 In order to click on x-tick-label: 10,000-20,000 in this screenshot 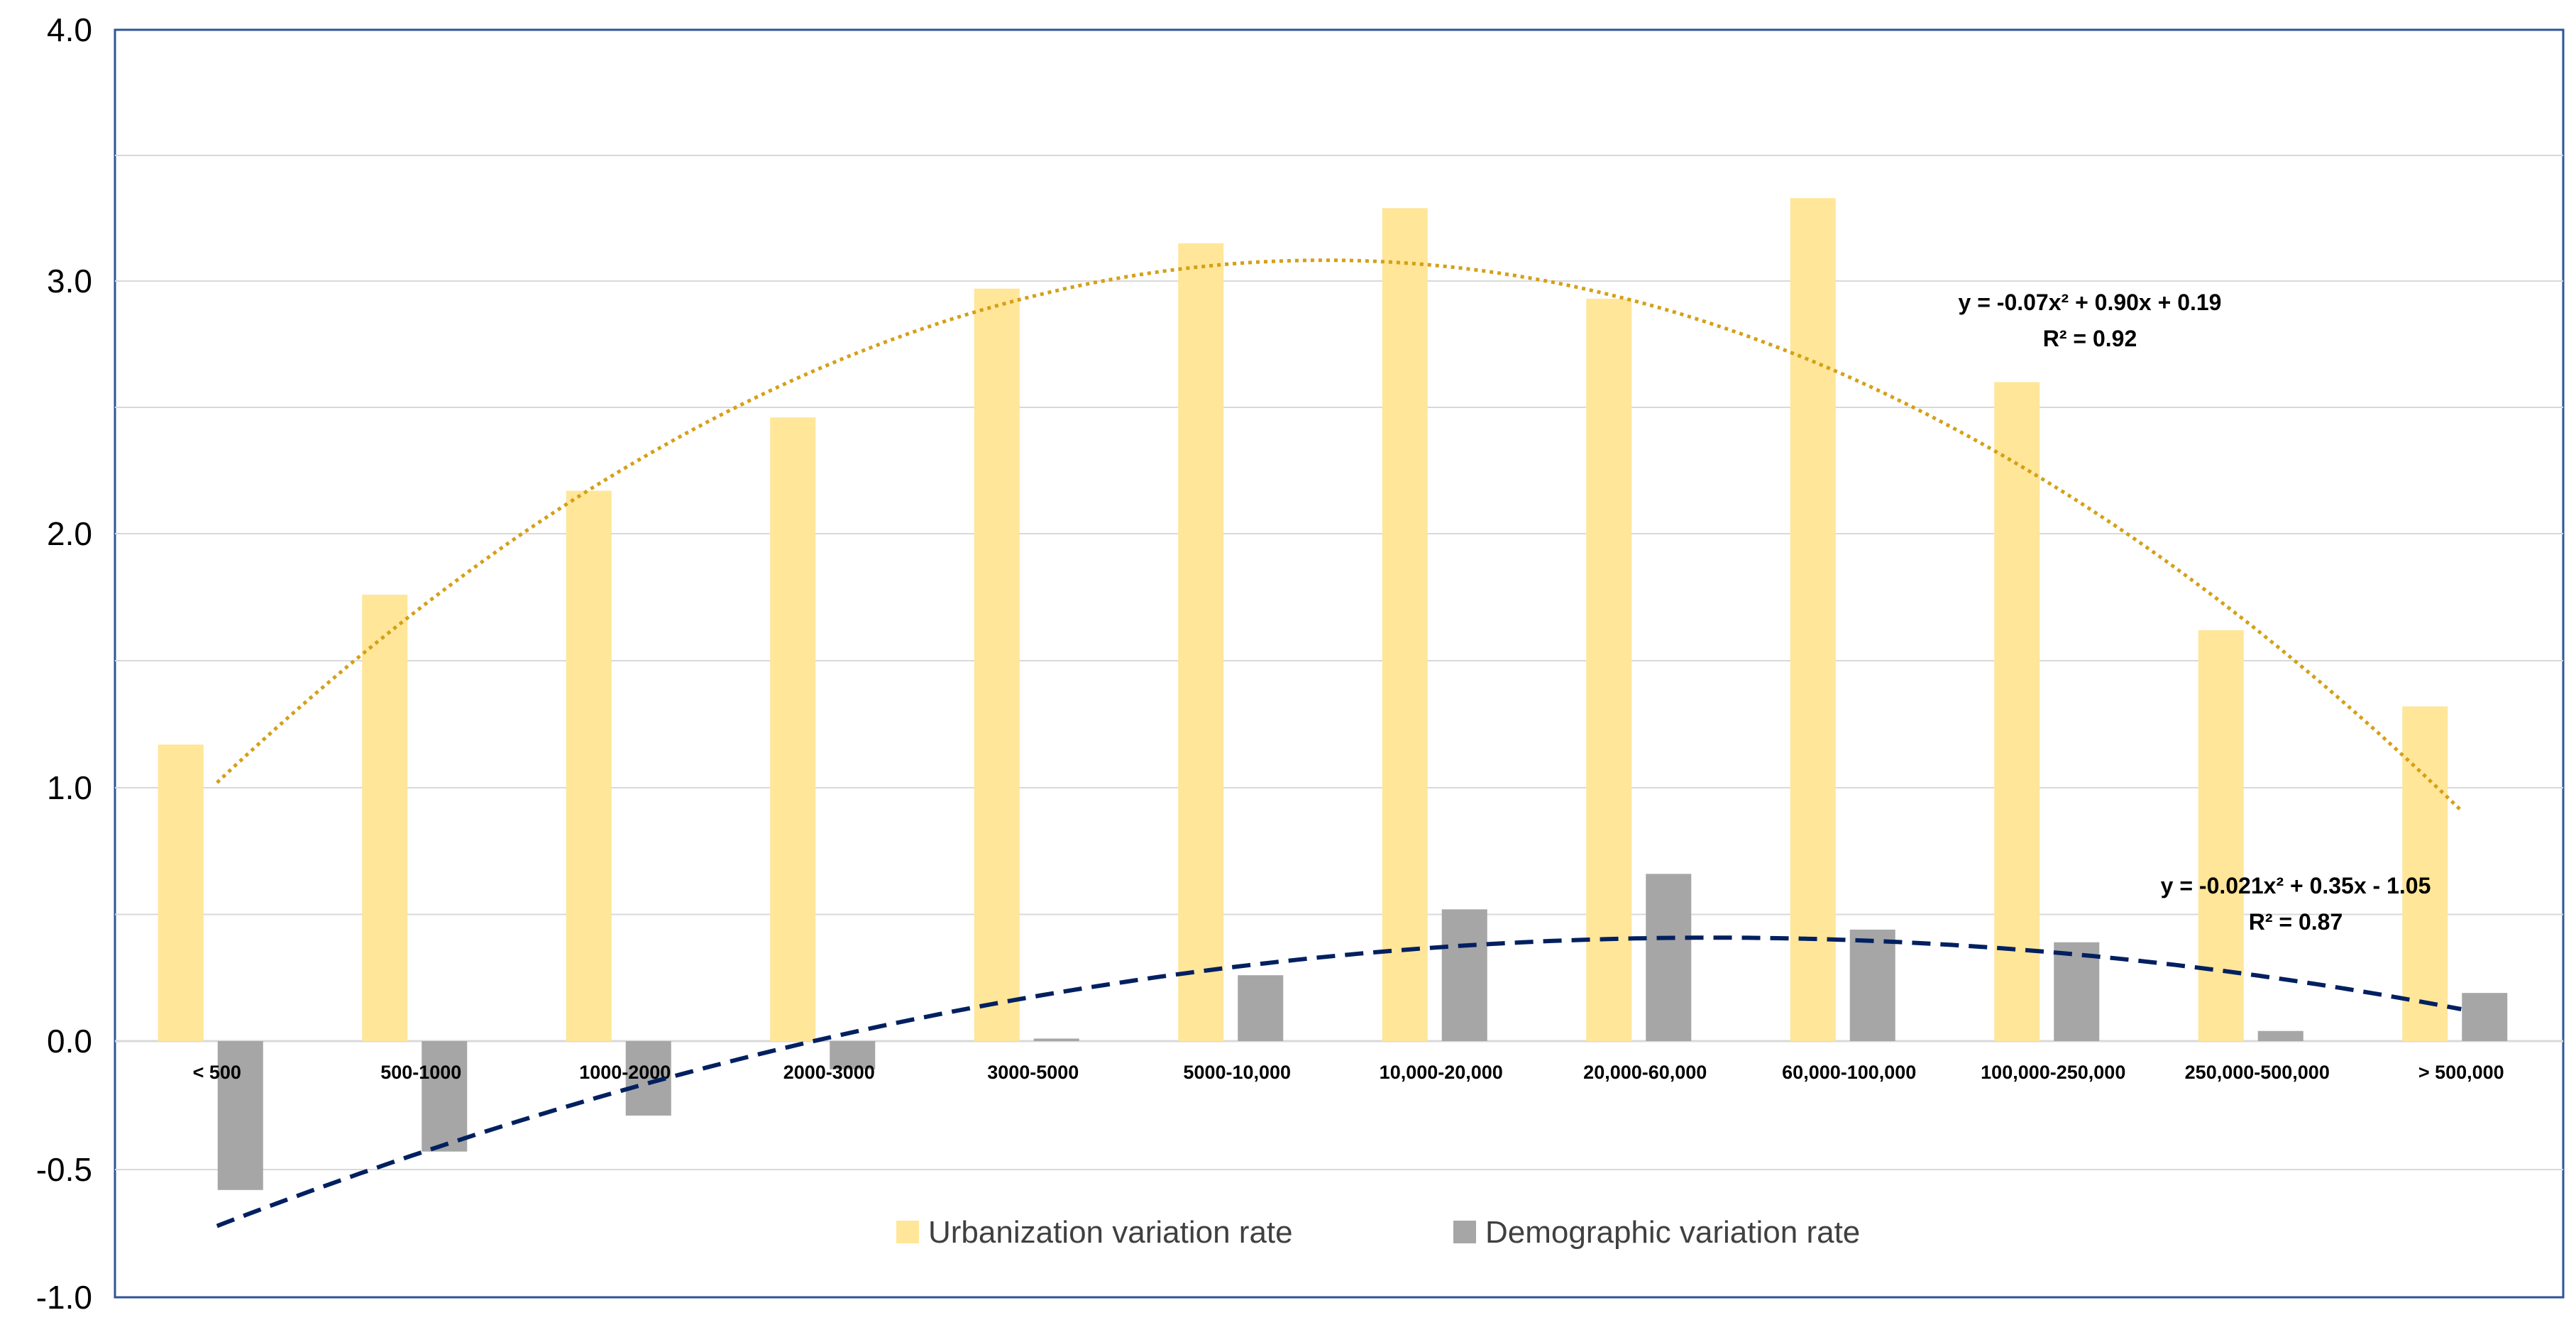, I will do `click(1441, 1072)`.